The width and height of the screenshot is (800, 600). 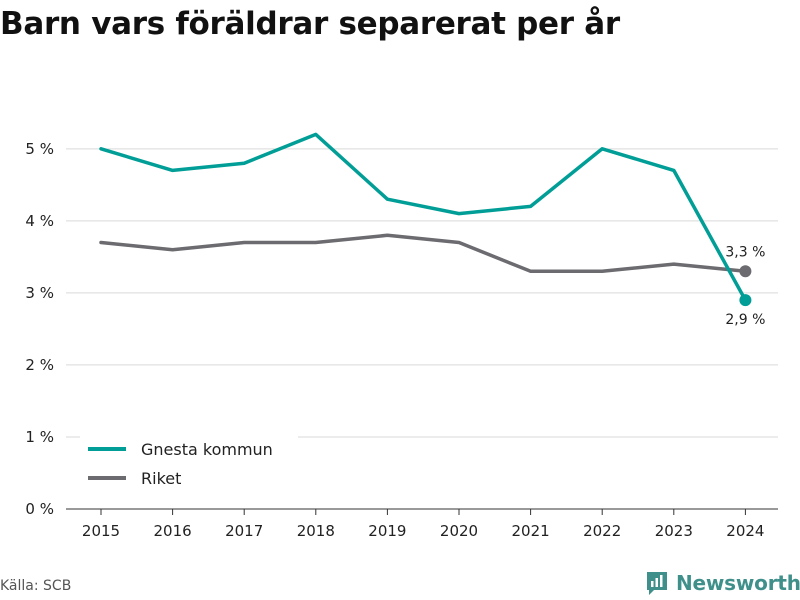 What do you see at coordinates (39, 293) in the screenshot?
I see `y-tick-label: 3 %` at bounding box center [39, 293].